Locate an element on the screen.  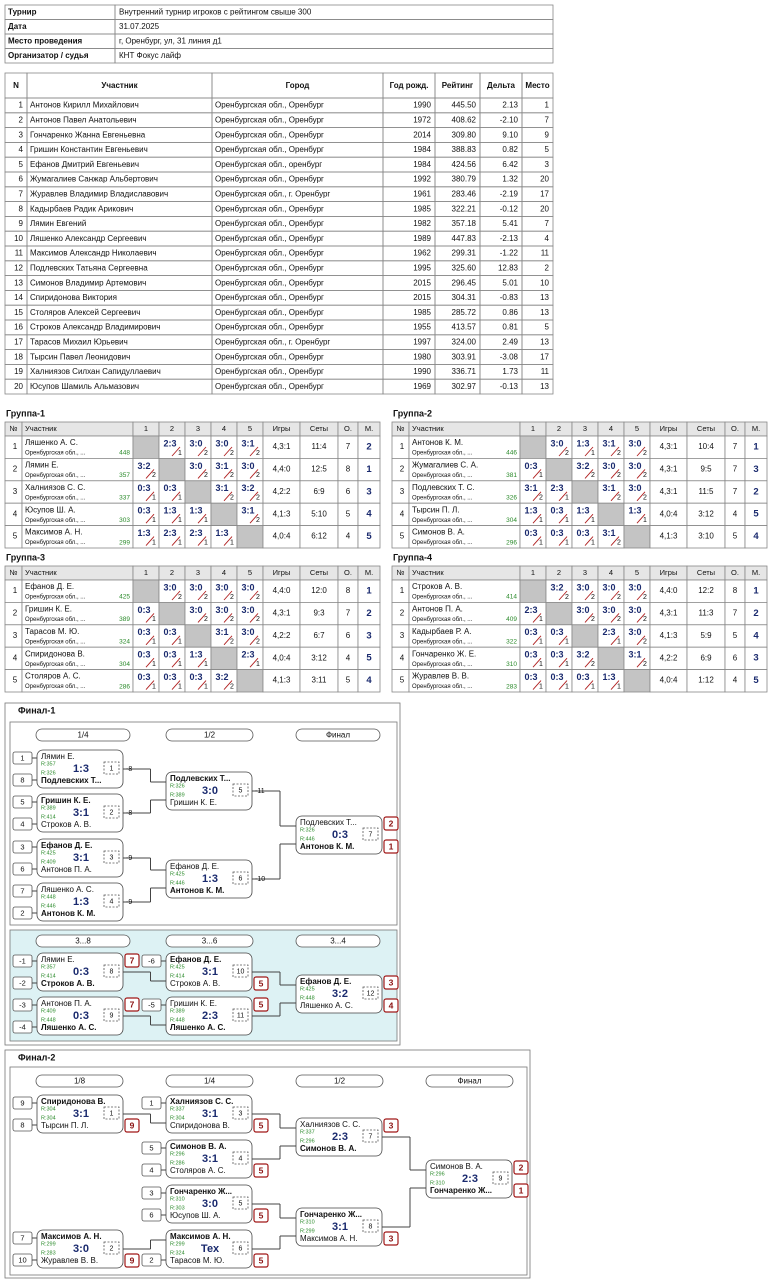
match-score: 3:0 is located at coordinates (195, 587).